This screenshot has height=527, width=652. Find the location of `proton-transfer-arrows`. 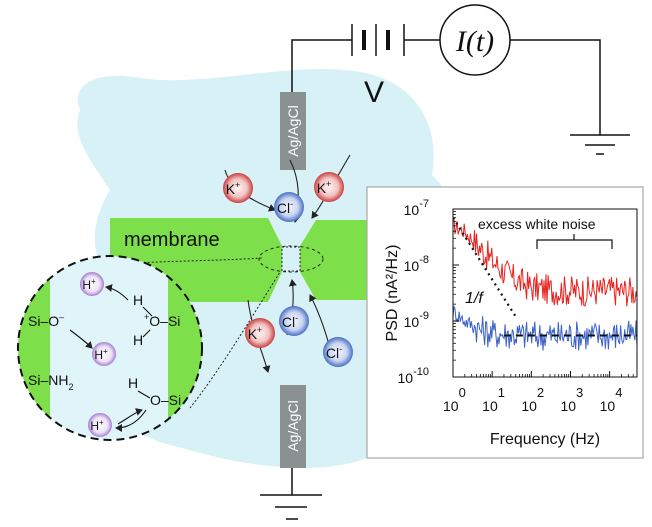

proton-transfer-arrows is located at coordinates (108, 358).